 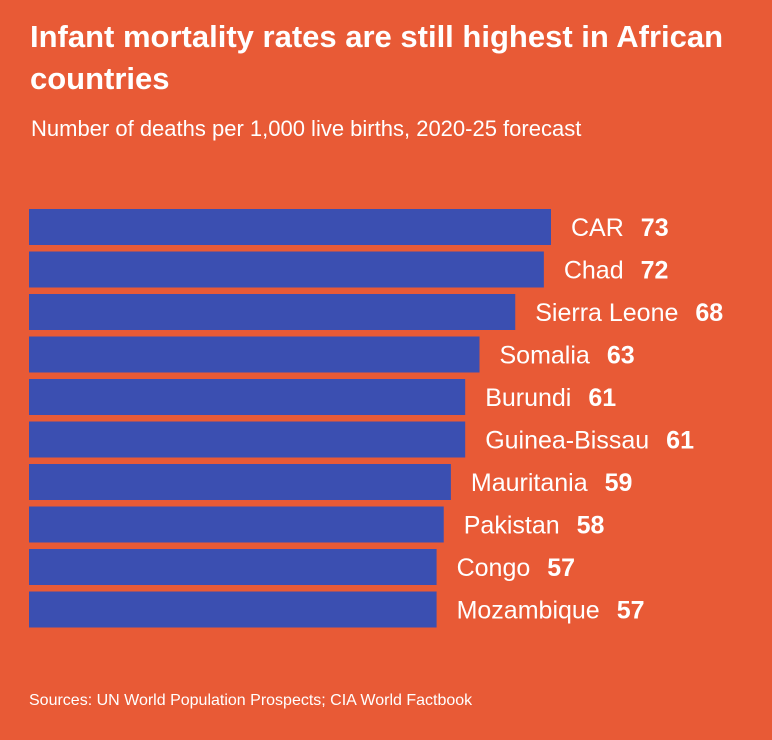 I want to click on bar-label: Mauritania, so click(x=529, y=483).